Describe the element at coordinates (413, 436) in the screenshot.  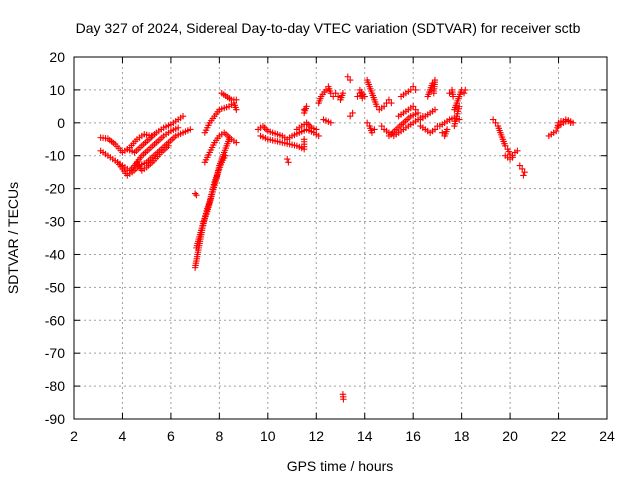
I see `x-tick-label: 16` at that location.